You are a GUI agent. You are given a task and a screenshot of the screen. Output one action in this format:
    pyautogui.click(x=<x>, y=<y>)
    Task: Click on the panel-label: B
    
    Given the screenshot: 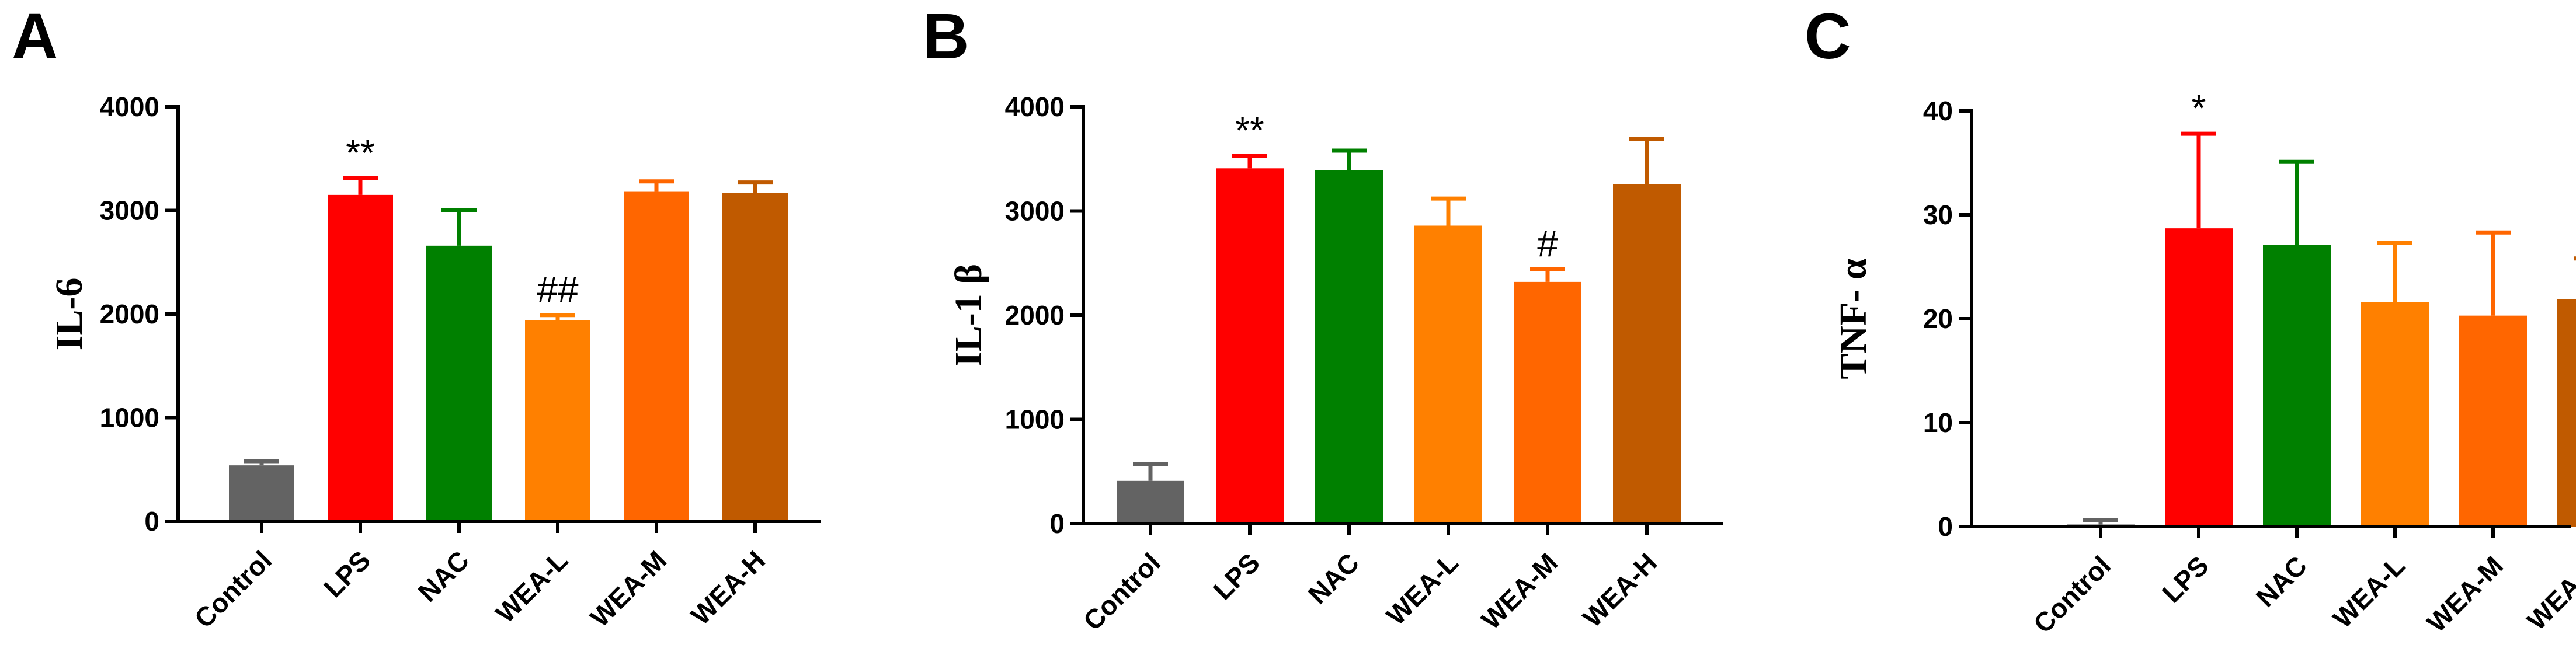 What is the action you would take?
    pyautogui.click(x=946, y=36)
    